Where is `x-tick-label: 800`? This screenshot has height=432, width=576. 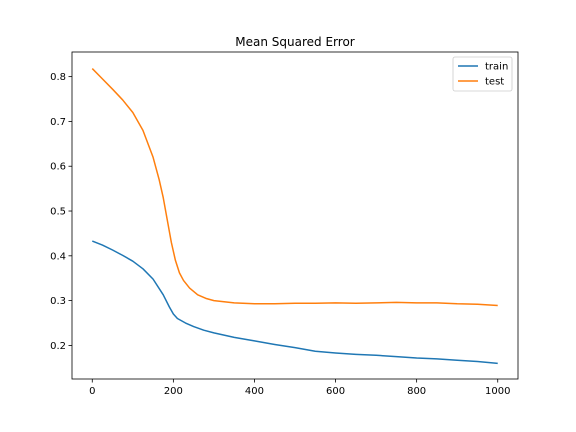 x-tick-label: 800 is located at coordinates (416, 391).